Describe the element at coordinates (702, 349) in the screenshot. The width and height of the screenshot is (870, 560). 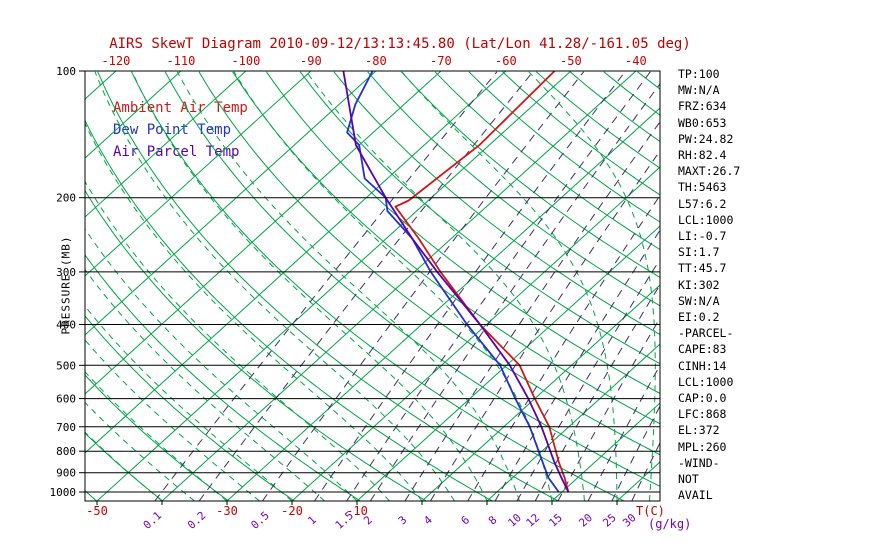
I see `stat-line: CAPE:83` at that location.